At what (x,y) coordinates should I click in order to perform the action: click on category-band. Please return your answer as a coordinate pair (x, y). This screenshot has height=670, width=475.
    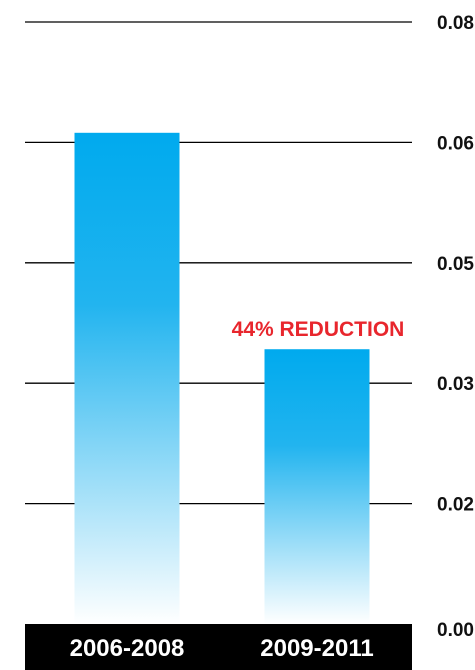
    Looking at the image, I should click on (218, 647).